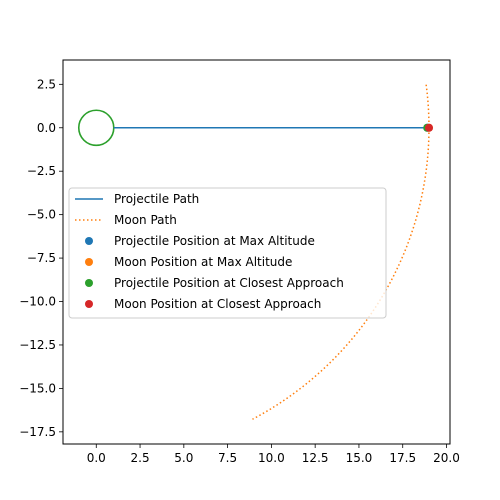 The width and height of the screenshot is (500, 500). I want to click on y-tick-label: −7.5, so click(41, 258).